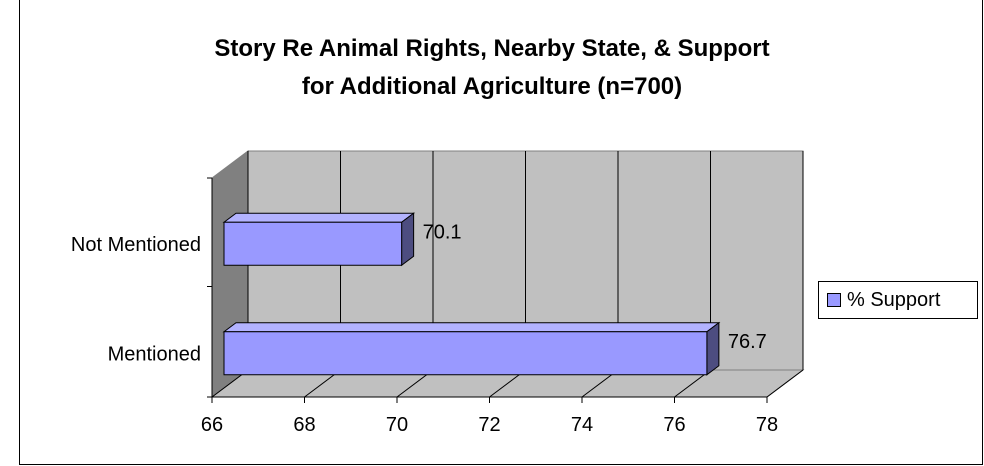 The image size is (984, 466). Describe the element at coordinates (492, 86) in the screenshot. I see `chart-title-line-2: for Additional Agriculture (n=700)` at that location.